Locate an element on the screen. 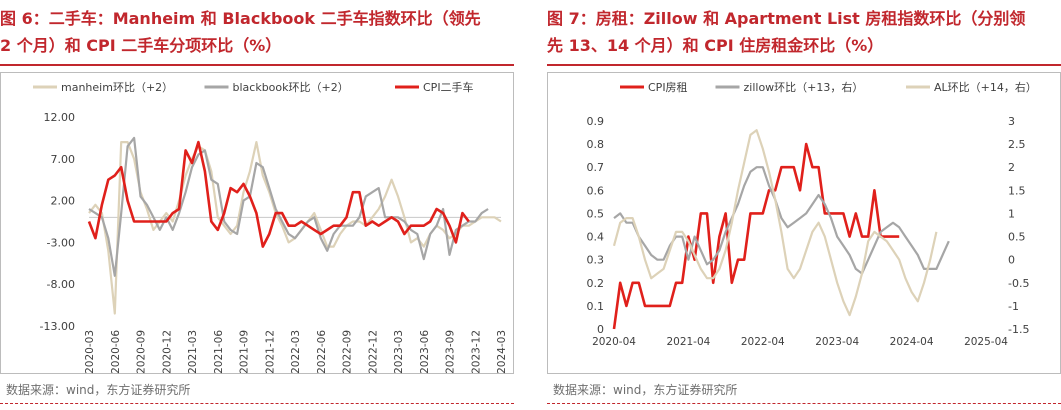 The width and height of the screenshot is (1061, 410). y2-tick-label: -0.5 is located at coordinates (1018, 283).